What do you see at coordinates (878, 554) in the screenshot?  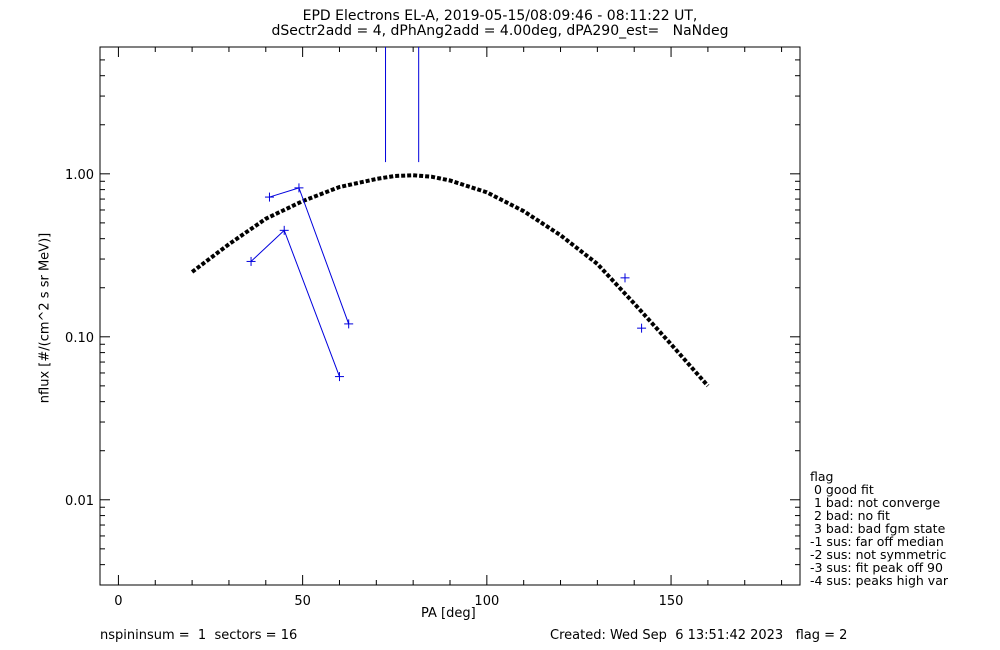 I see `legend-item: -2 sus: not symmetric` at bounding box center [878, 554].